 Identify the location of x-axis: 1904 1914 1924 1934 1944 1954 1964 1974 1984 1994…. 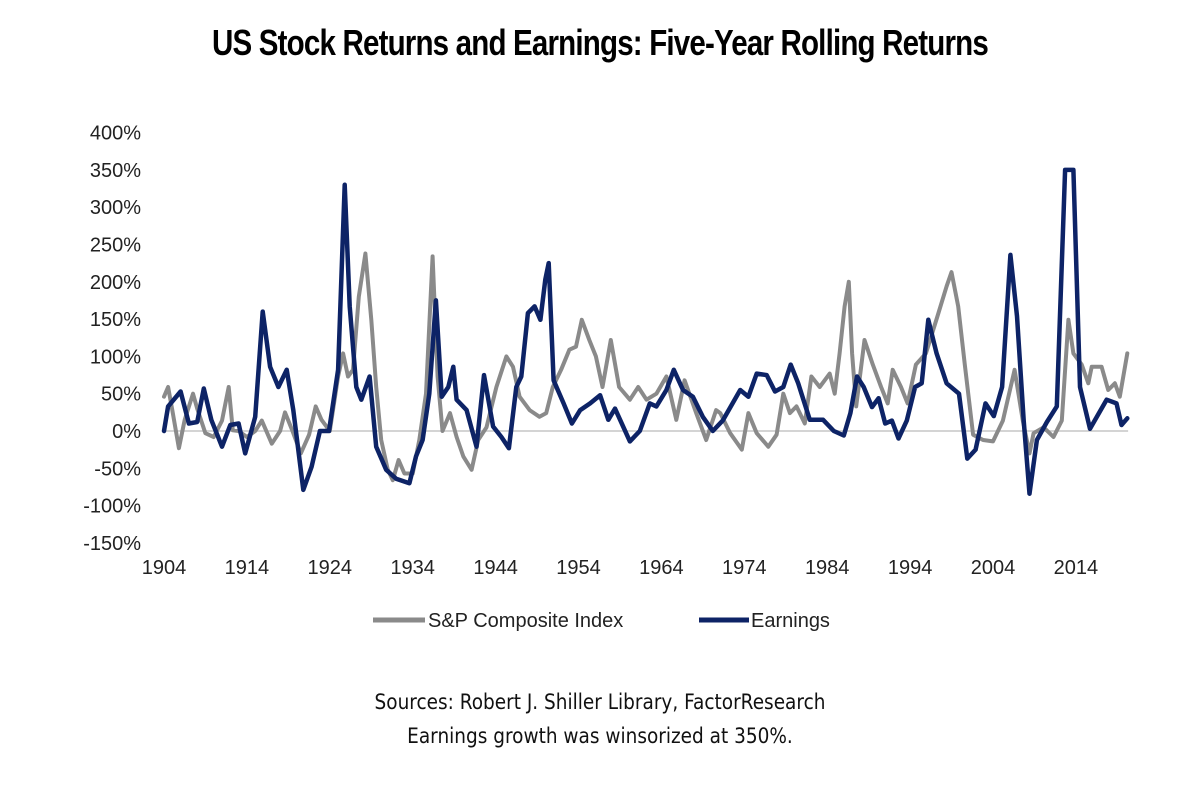
(620, 568).